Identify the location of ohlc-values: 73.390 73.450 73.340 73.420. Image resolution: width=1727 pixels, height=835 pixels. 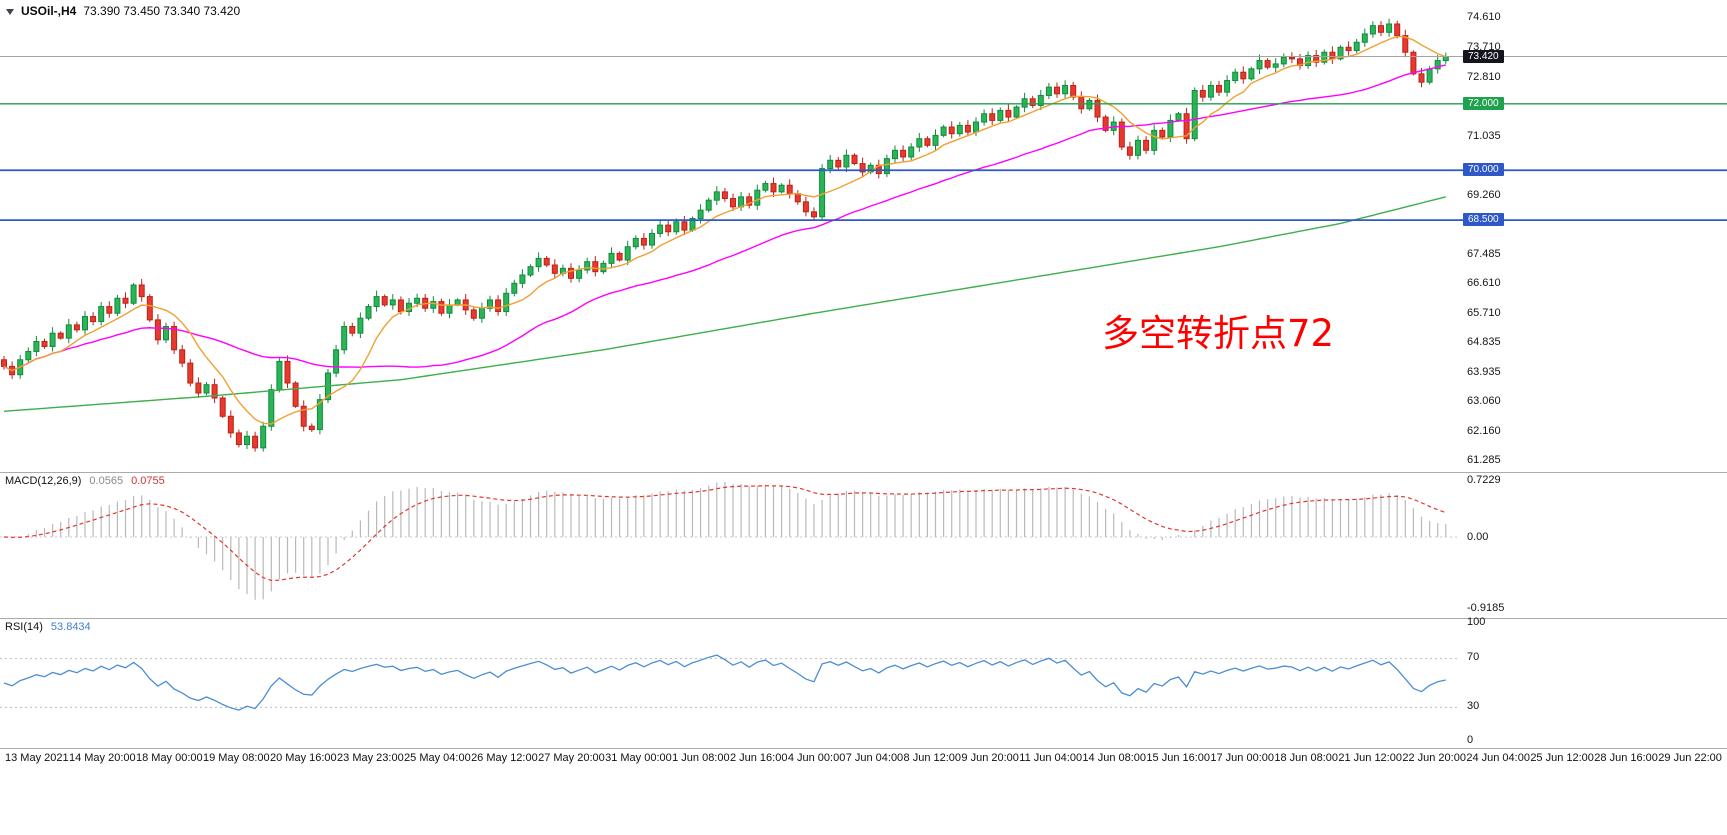
(162, 11).